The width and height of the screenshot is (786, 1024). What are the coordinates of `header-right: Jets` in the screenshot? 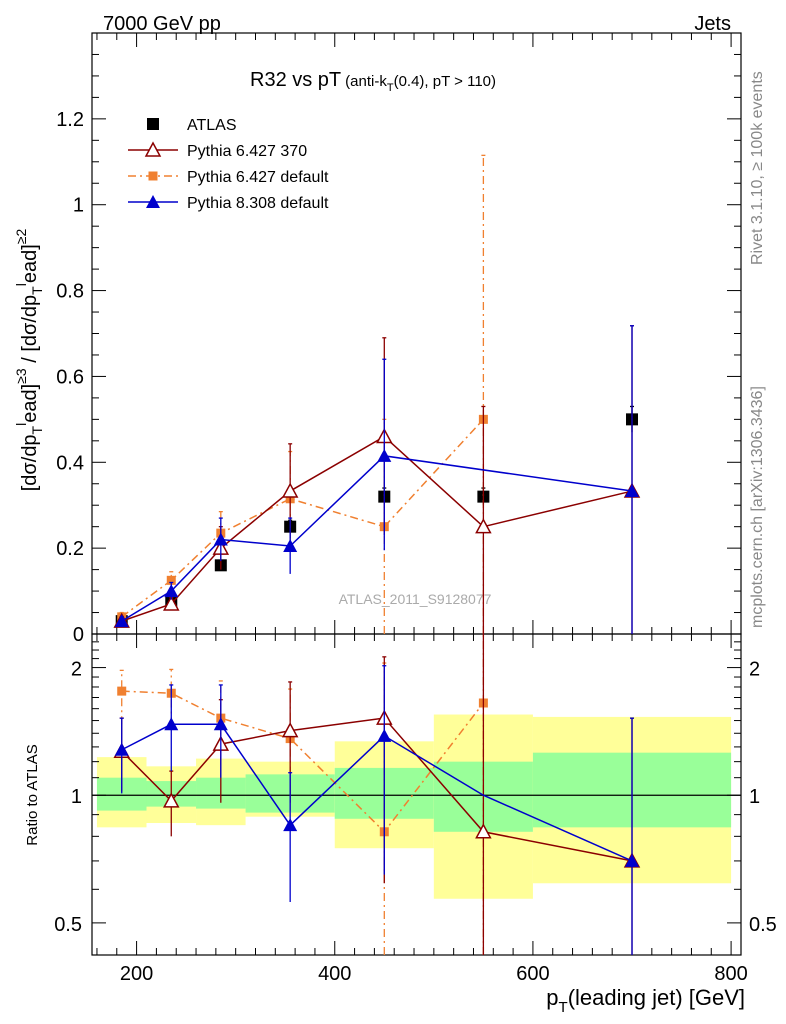 It's located at (712, 24).